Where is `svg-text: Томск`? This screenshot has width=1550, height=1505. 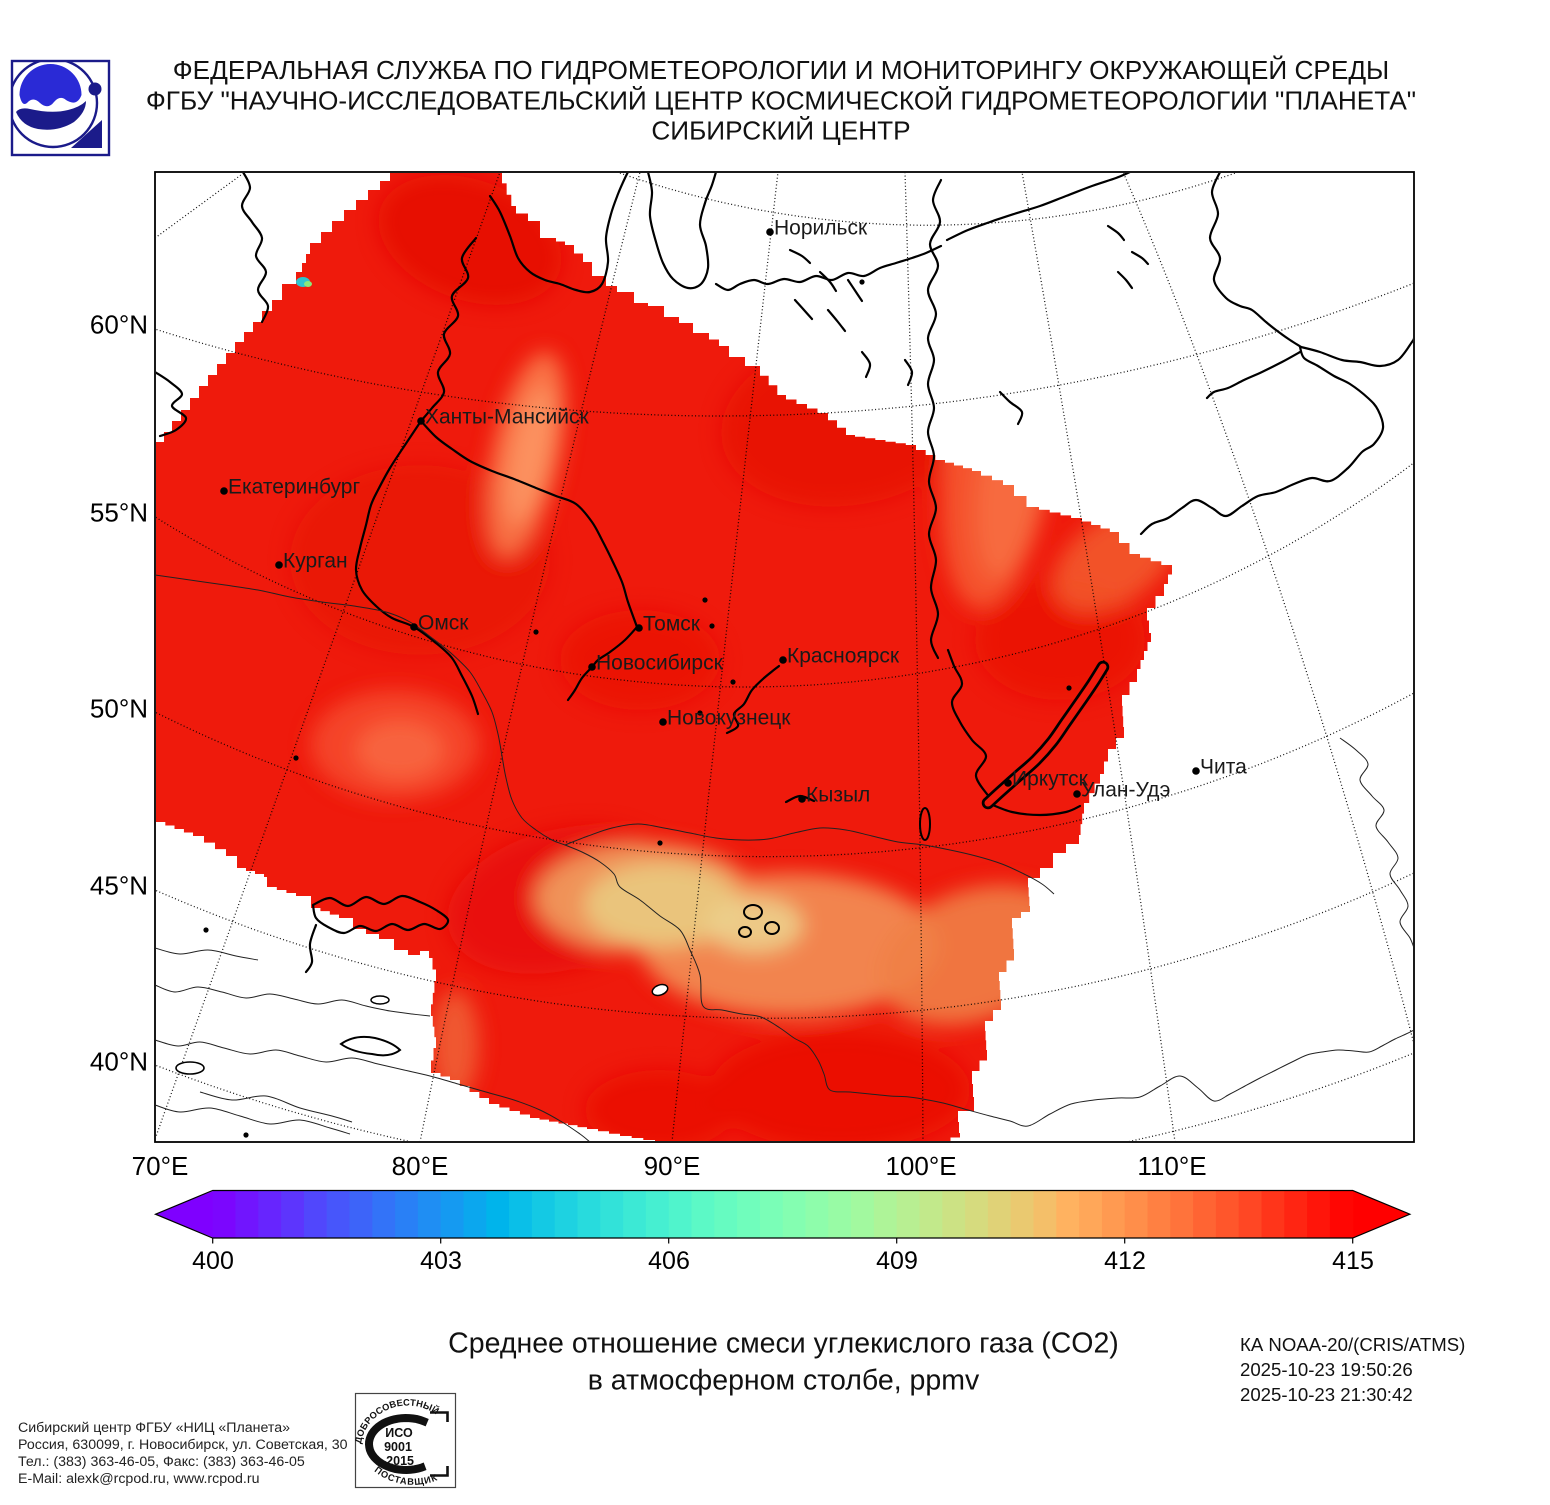
svg-text: Томск is located at coordinates (672, 624).